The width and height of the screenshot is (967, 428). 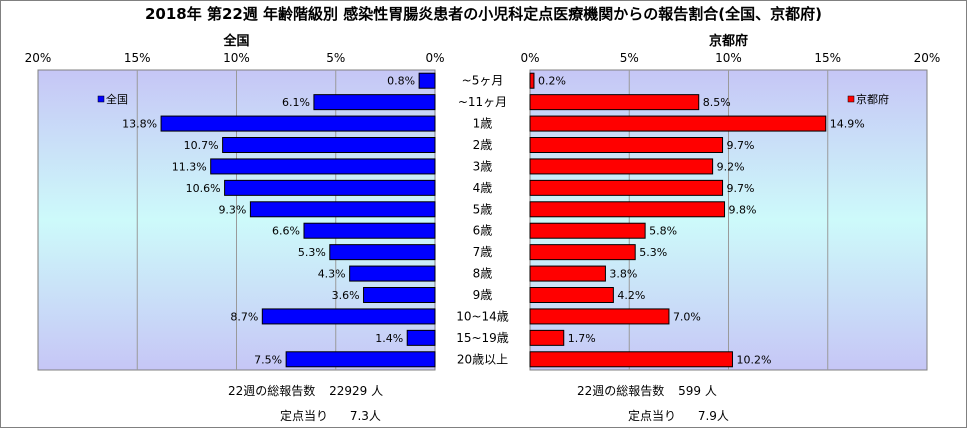 What do you see at coordinates (483, 81) in the screenshot?
I see `category-label: ~5ヶ月` at bounding box center [483, 81].